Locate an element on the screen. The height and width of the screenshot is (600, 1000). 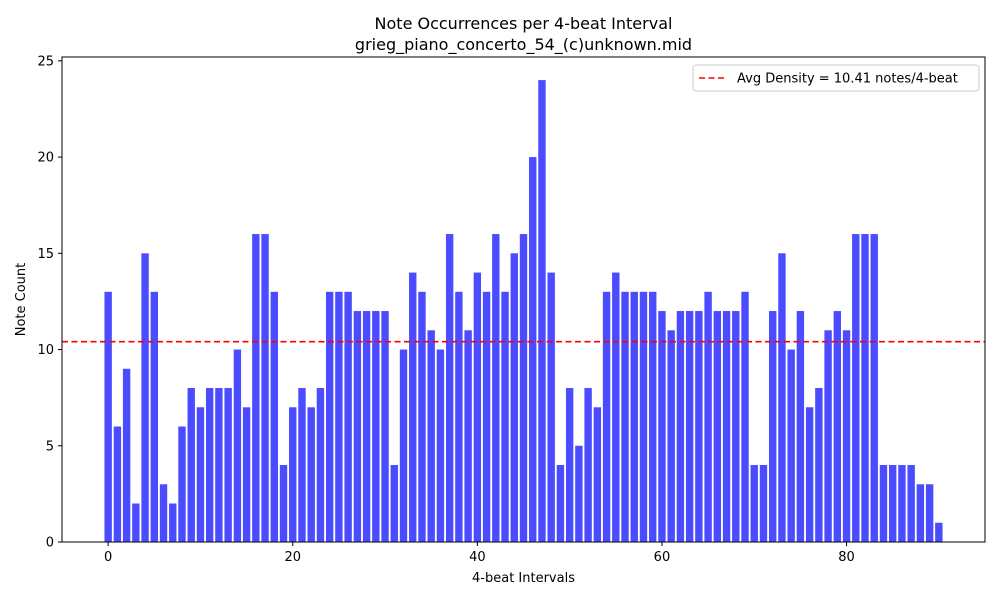
y-tick-label-0: 0 is located at coordinates (50, 543).